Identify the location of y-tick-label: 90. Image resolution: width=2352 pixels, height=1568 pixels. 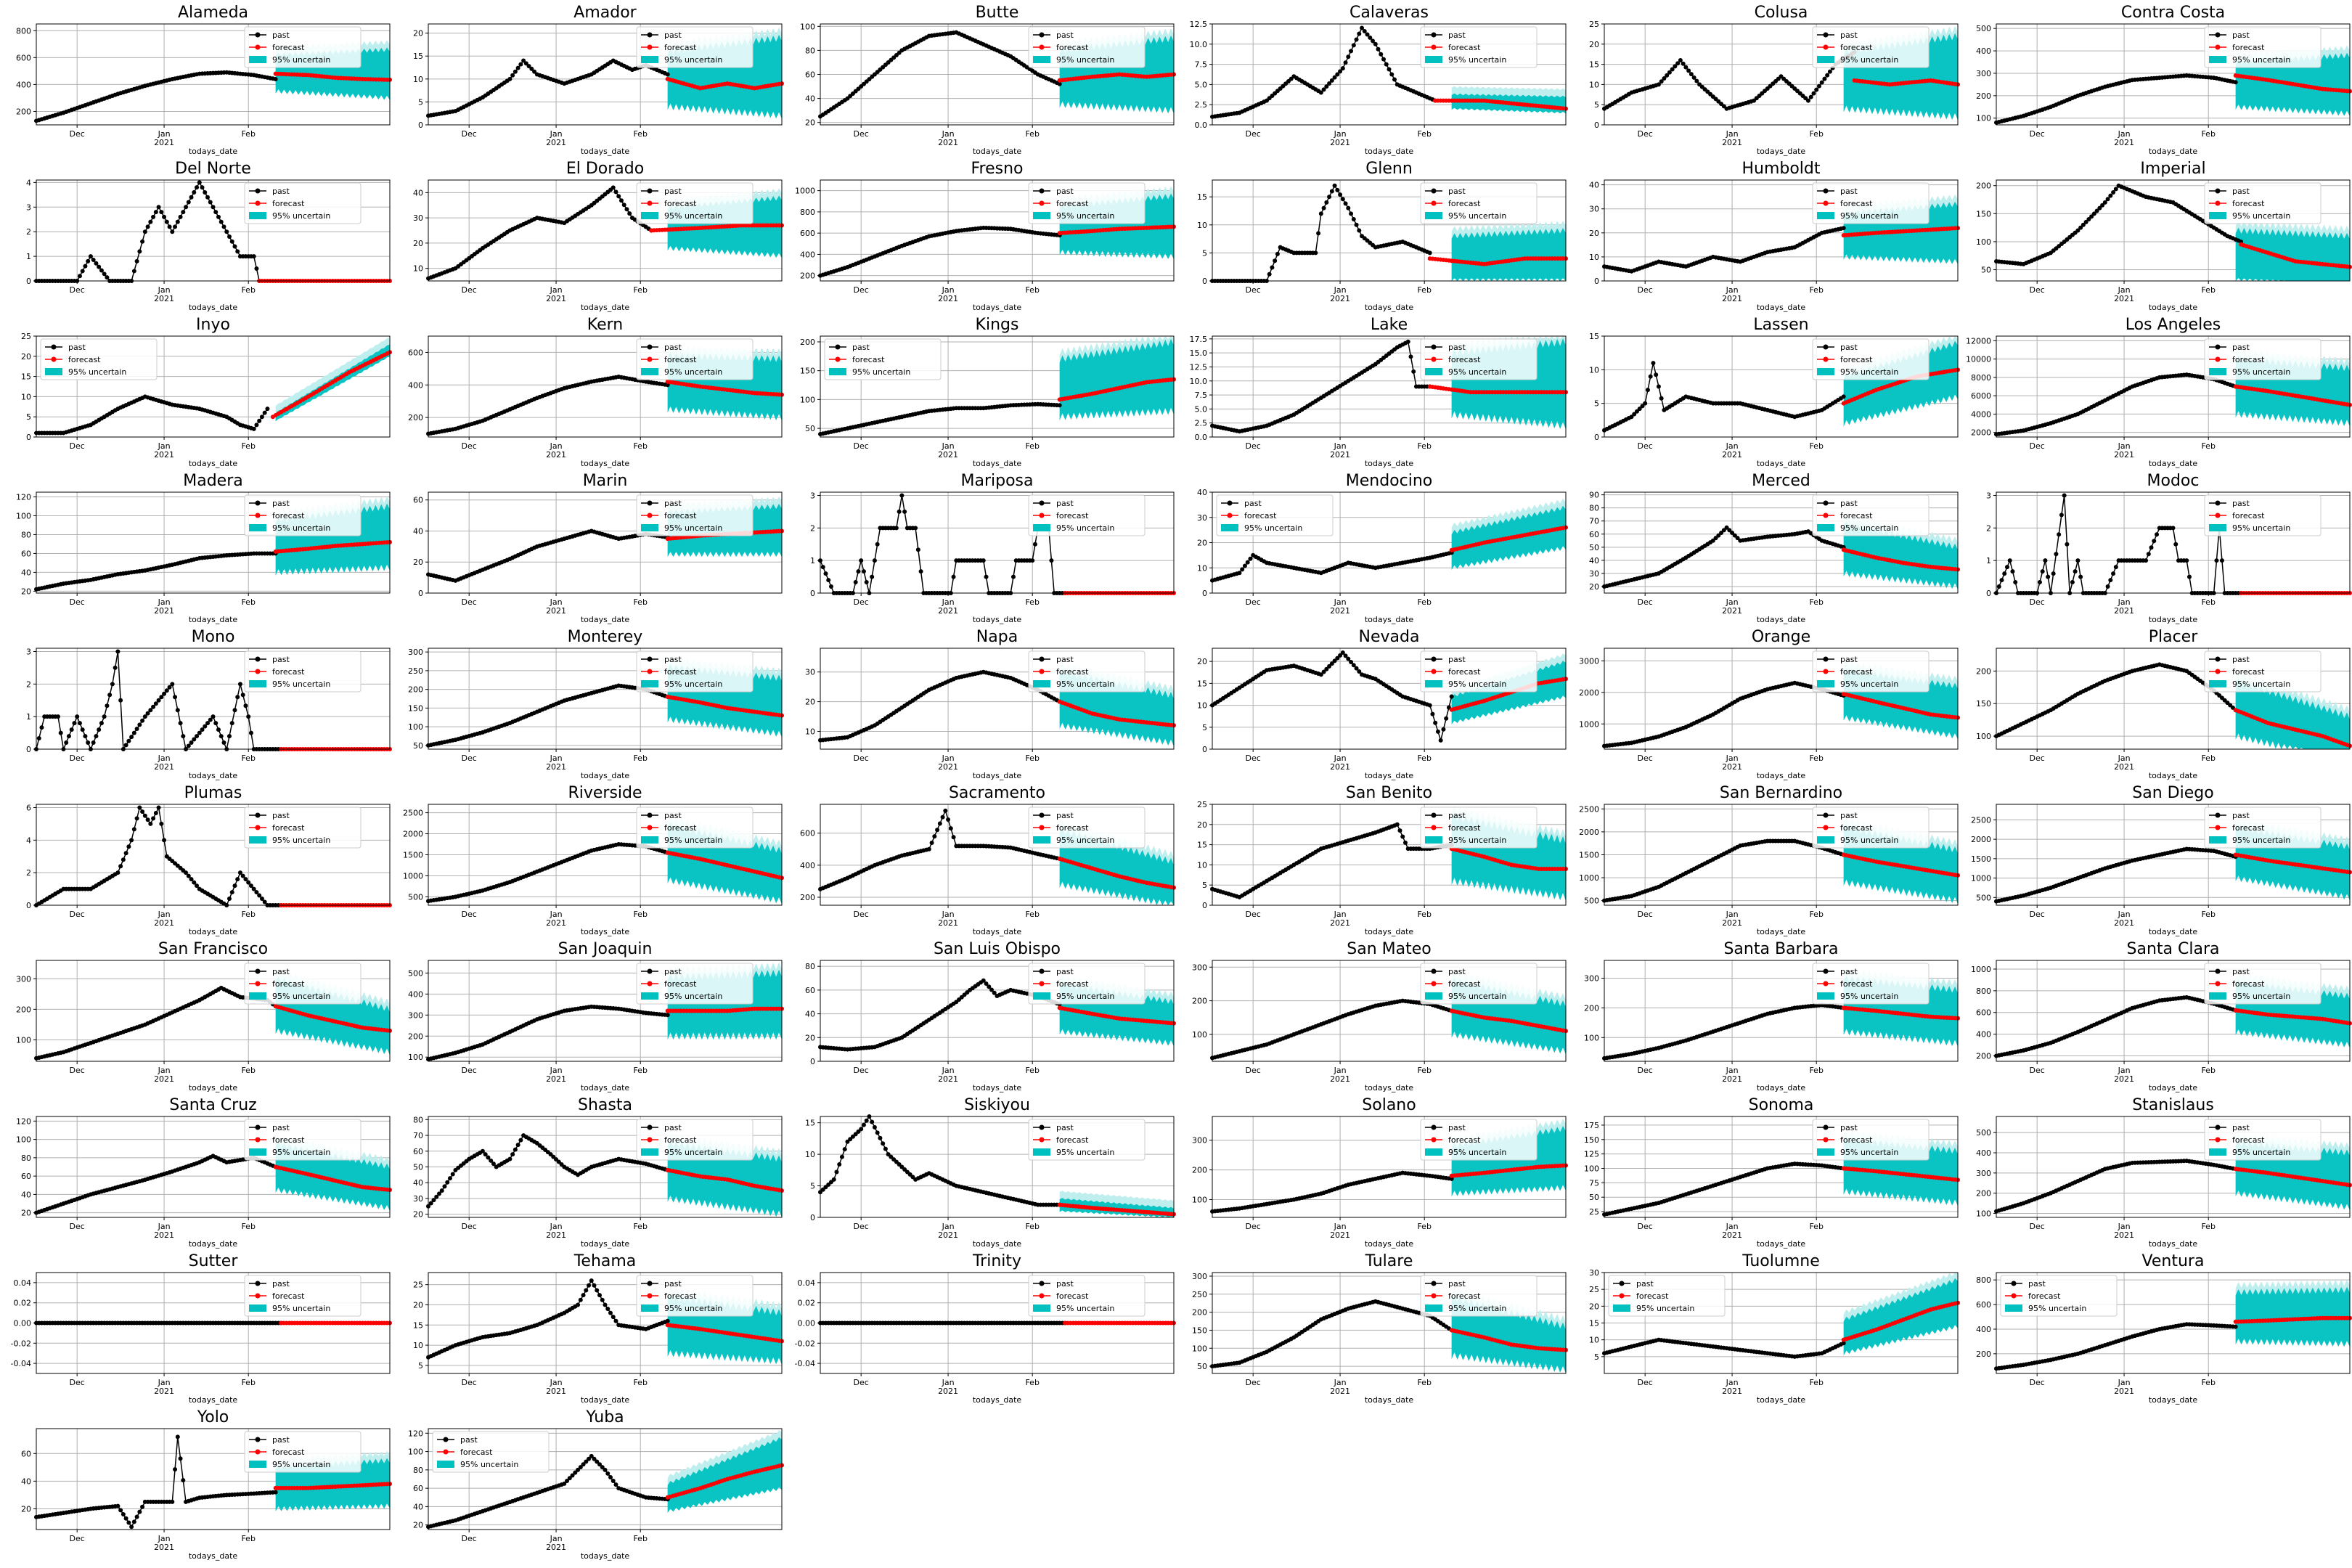
(1594, 496).